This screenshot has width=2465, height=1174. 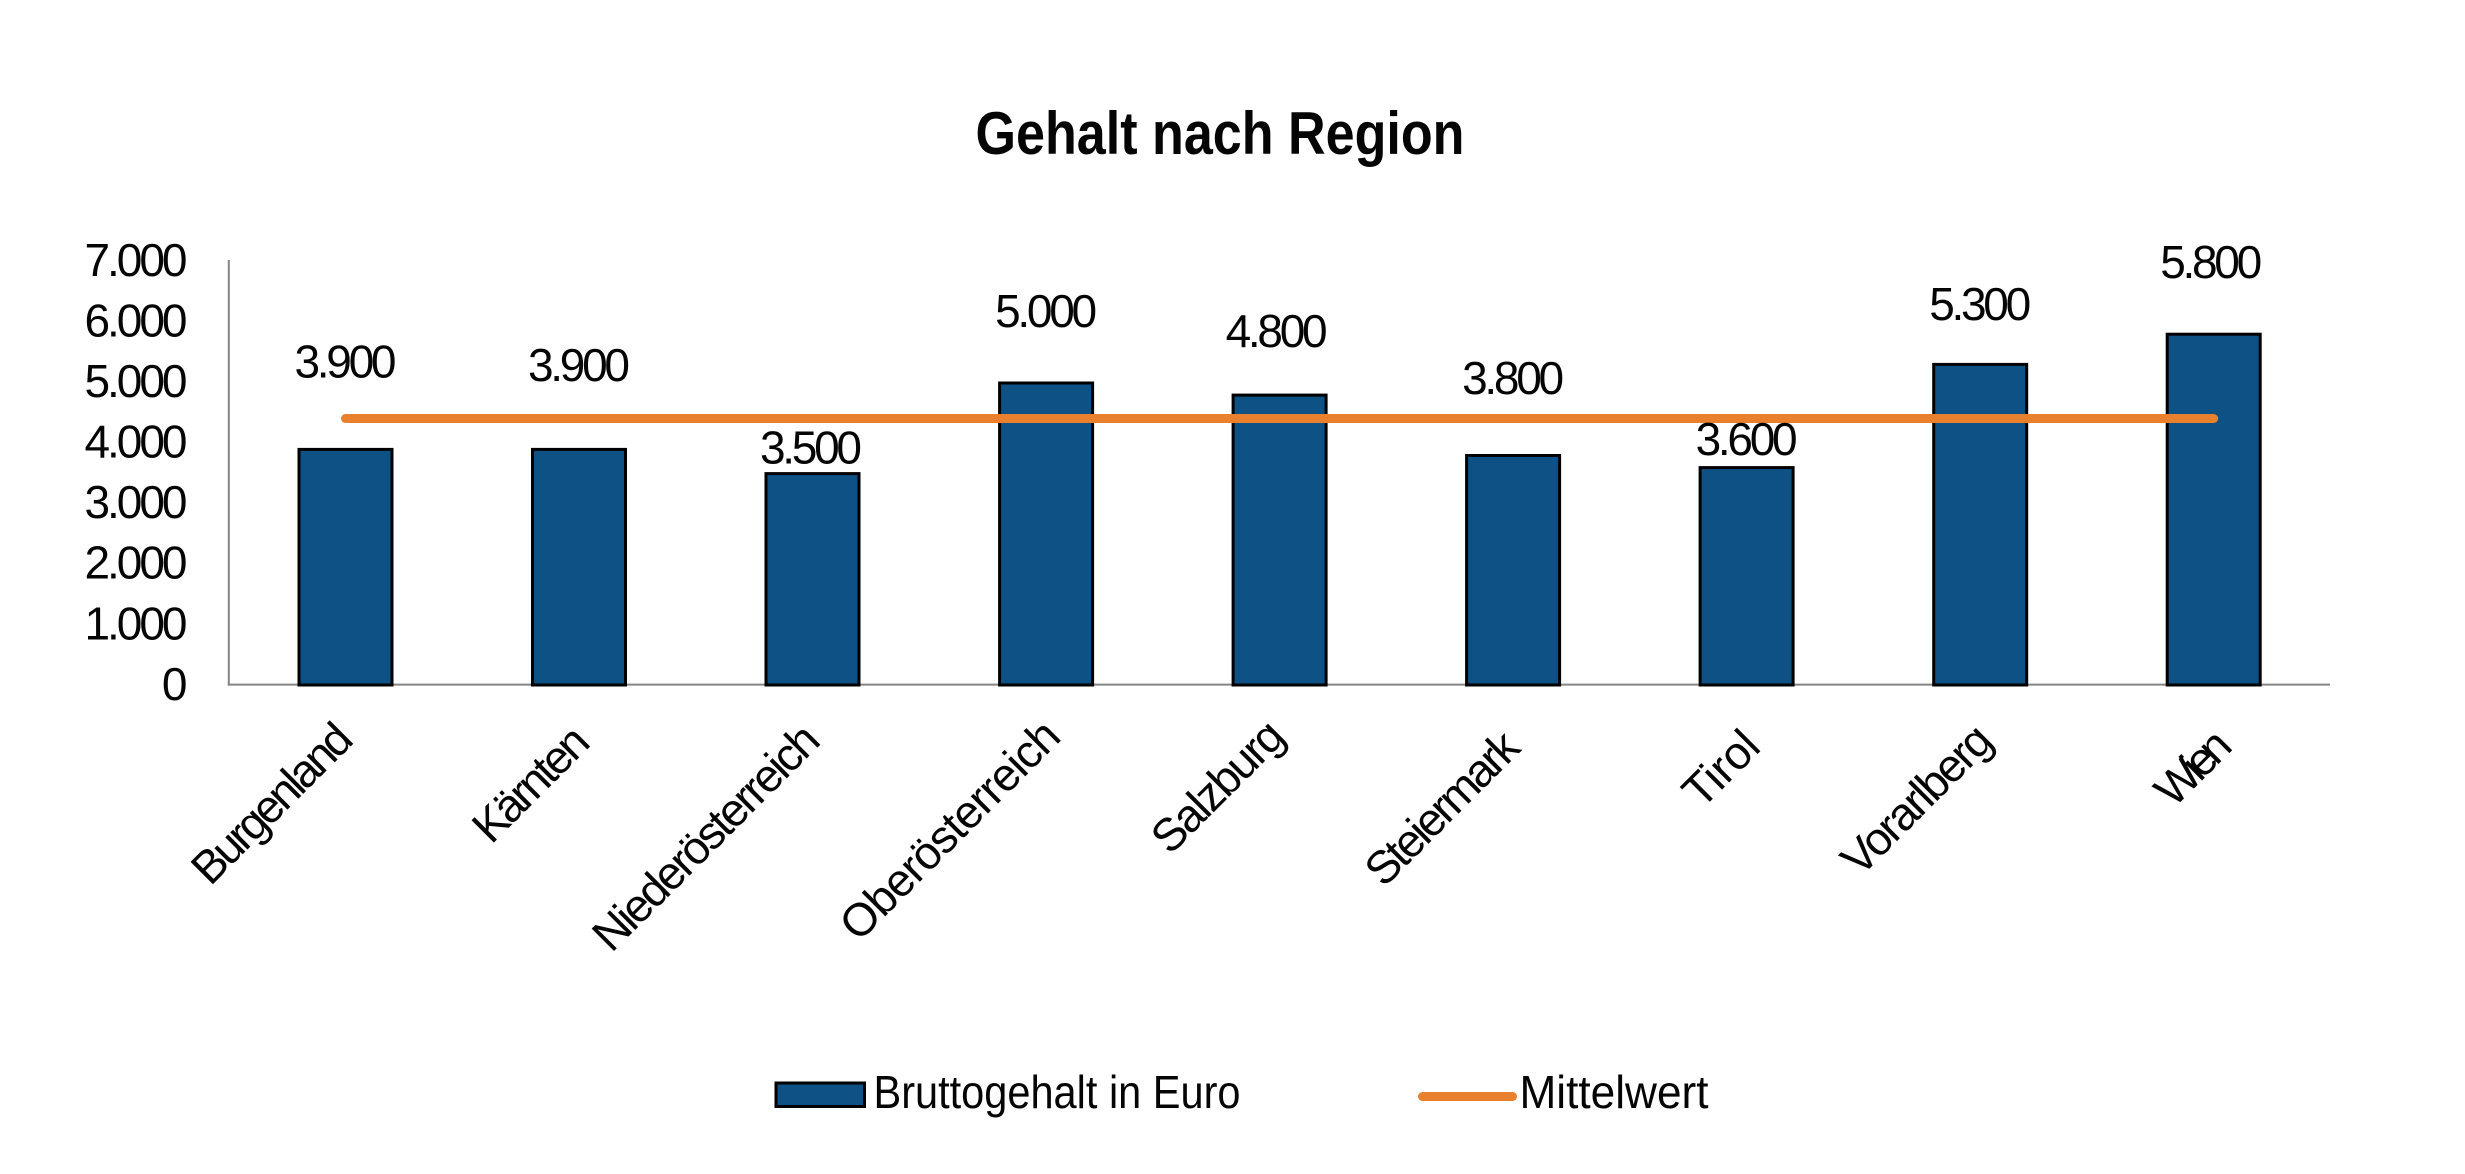 What do you see at coordinates (1747, 439) in the screenshot?
I see `svg-text: 3.600` at bounding box center [1747, 439].